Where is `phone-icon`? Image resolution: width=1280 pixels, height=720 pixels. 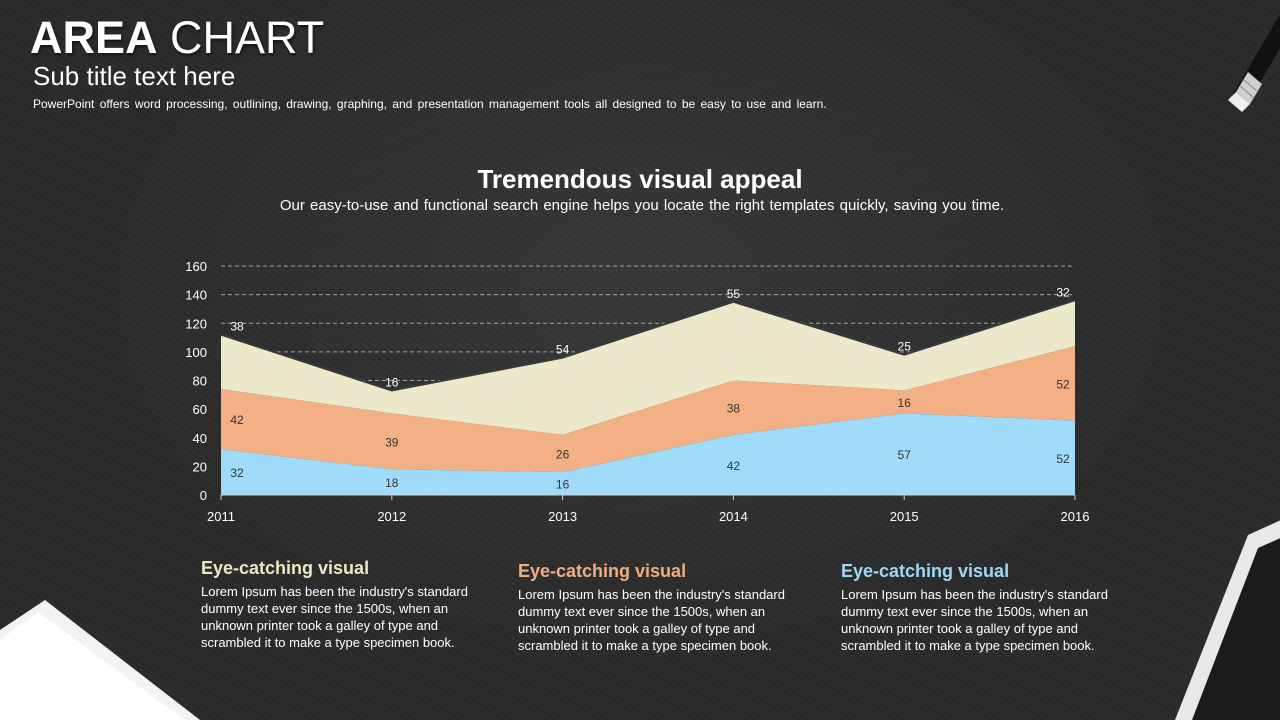
phone-icon is located at coordinates (1227, 620).